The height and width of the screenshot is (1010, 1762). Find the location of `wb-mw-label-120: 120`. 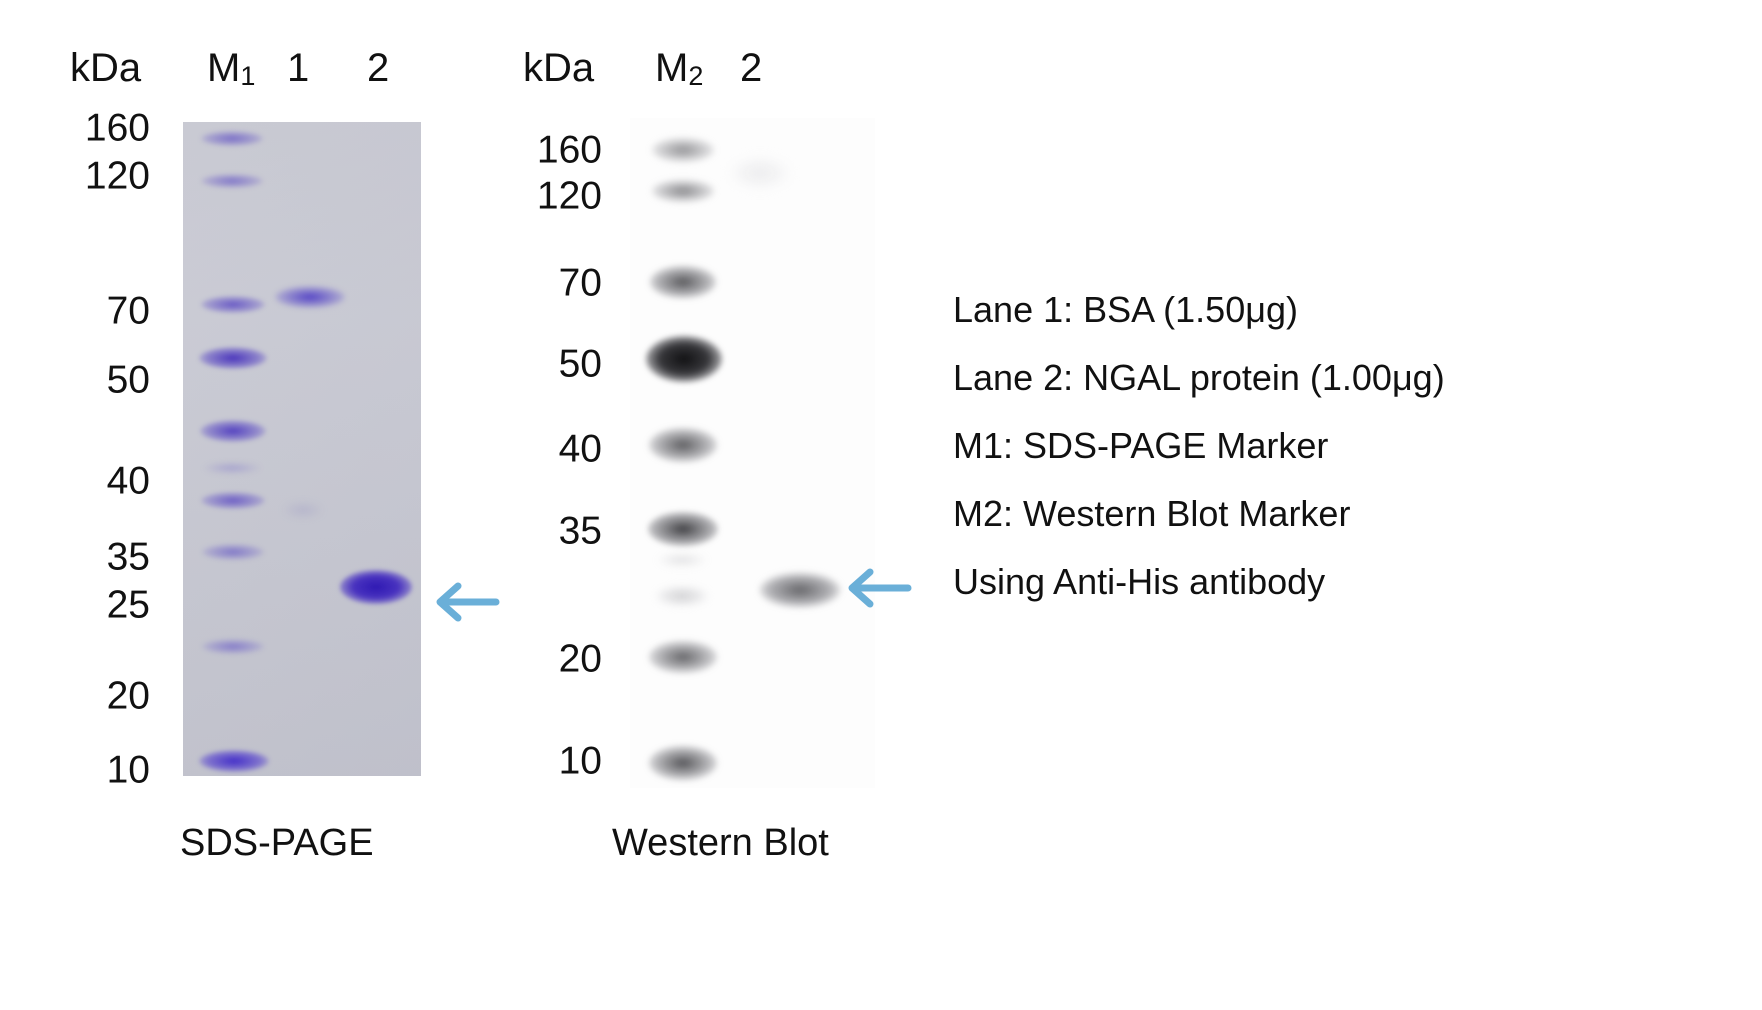

wb-mw-label-120: 120 is located at coordinates (569, 196).